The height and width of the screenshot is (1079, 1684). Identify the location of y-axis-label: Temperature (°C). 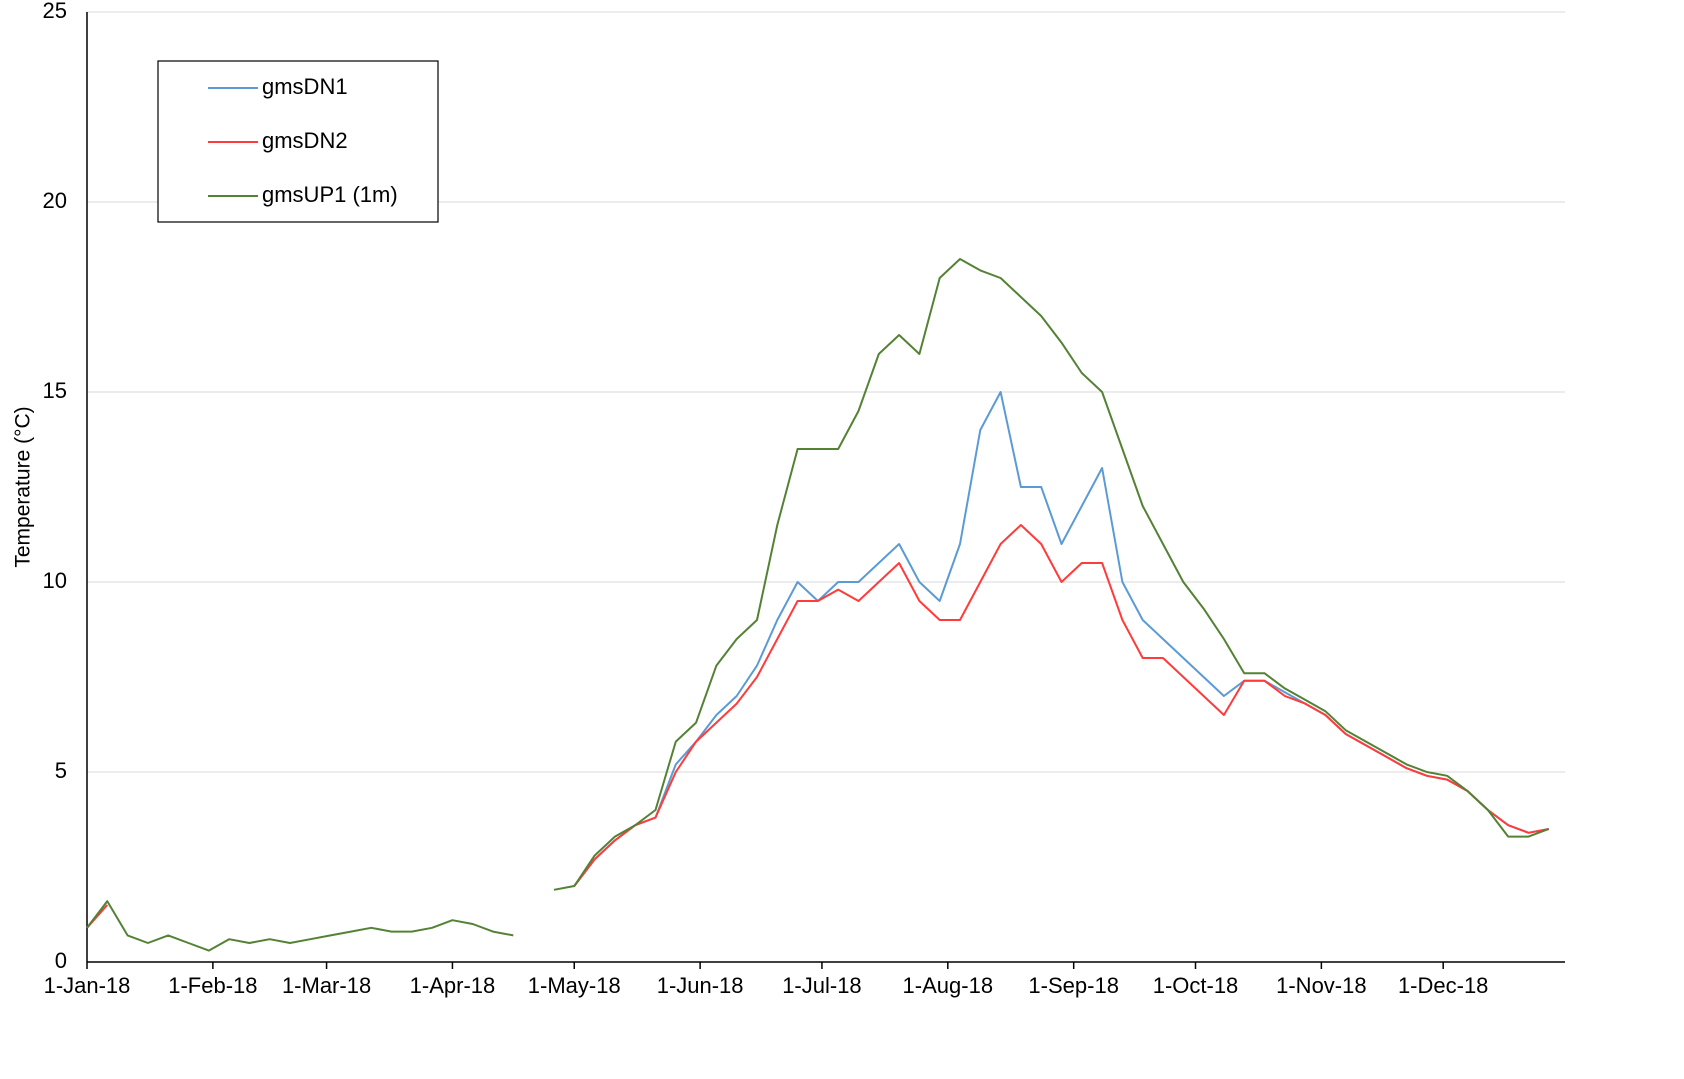
(23, 486).